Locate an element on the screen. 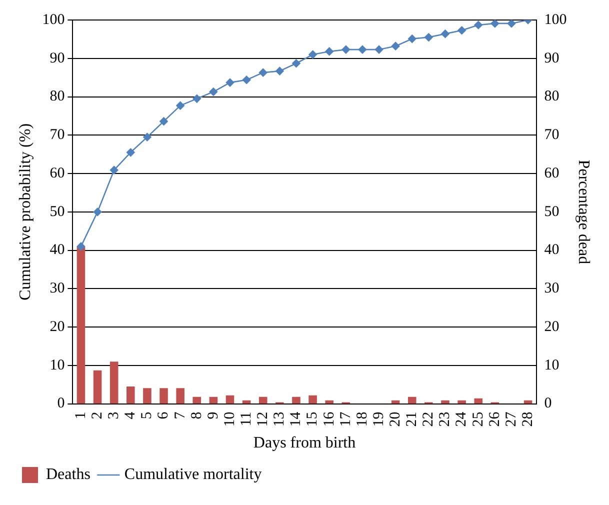 This screenshot has width=609, height=505. y-tick-label: 50 is located at coordinates (57, 212).